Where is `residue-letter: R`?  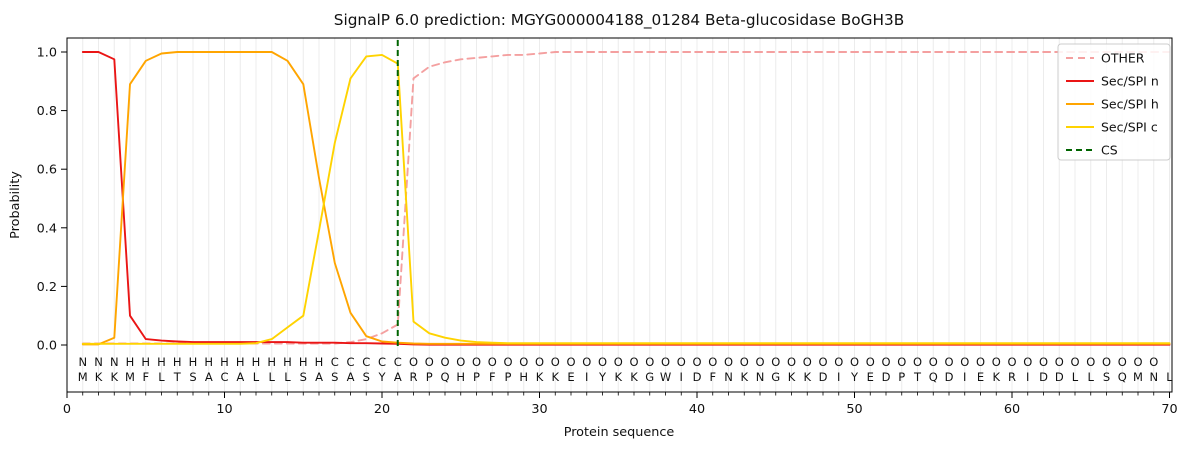 residue-letter: R is located at coordinates (1012, 377).